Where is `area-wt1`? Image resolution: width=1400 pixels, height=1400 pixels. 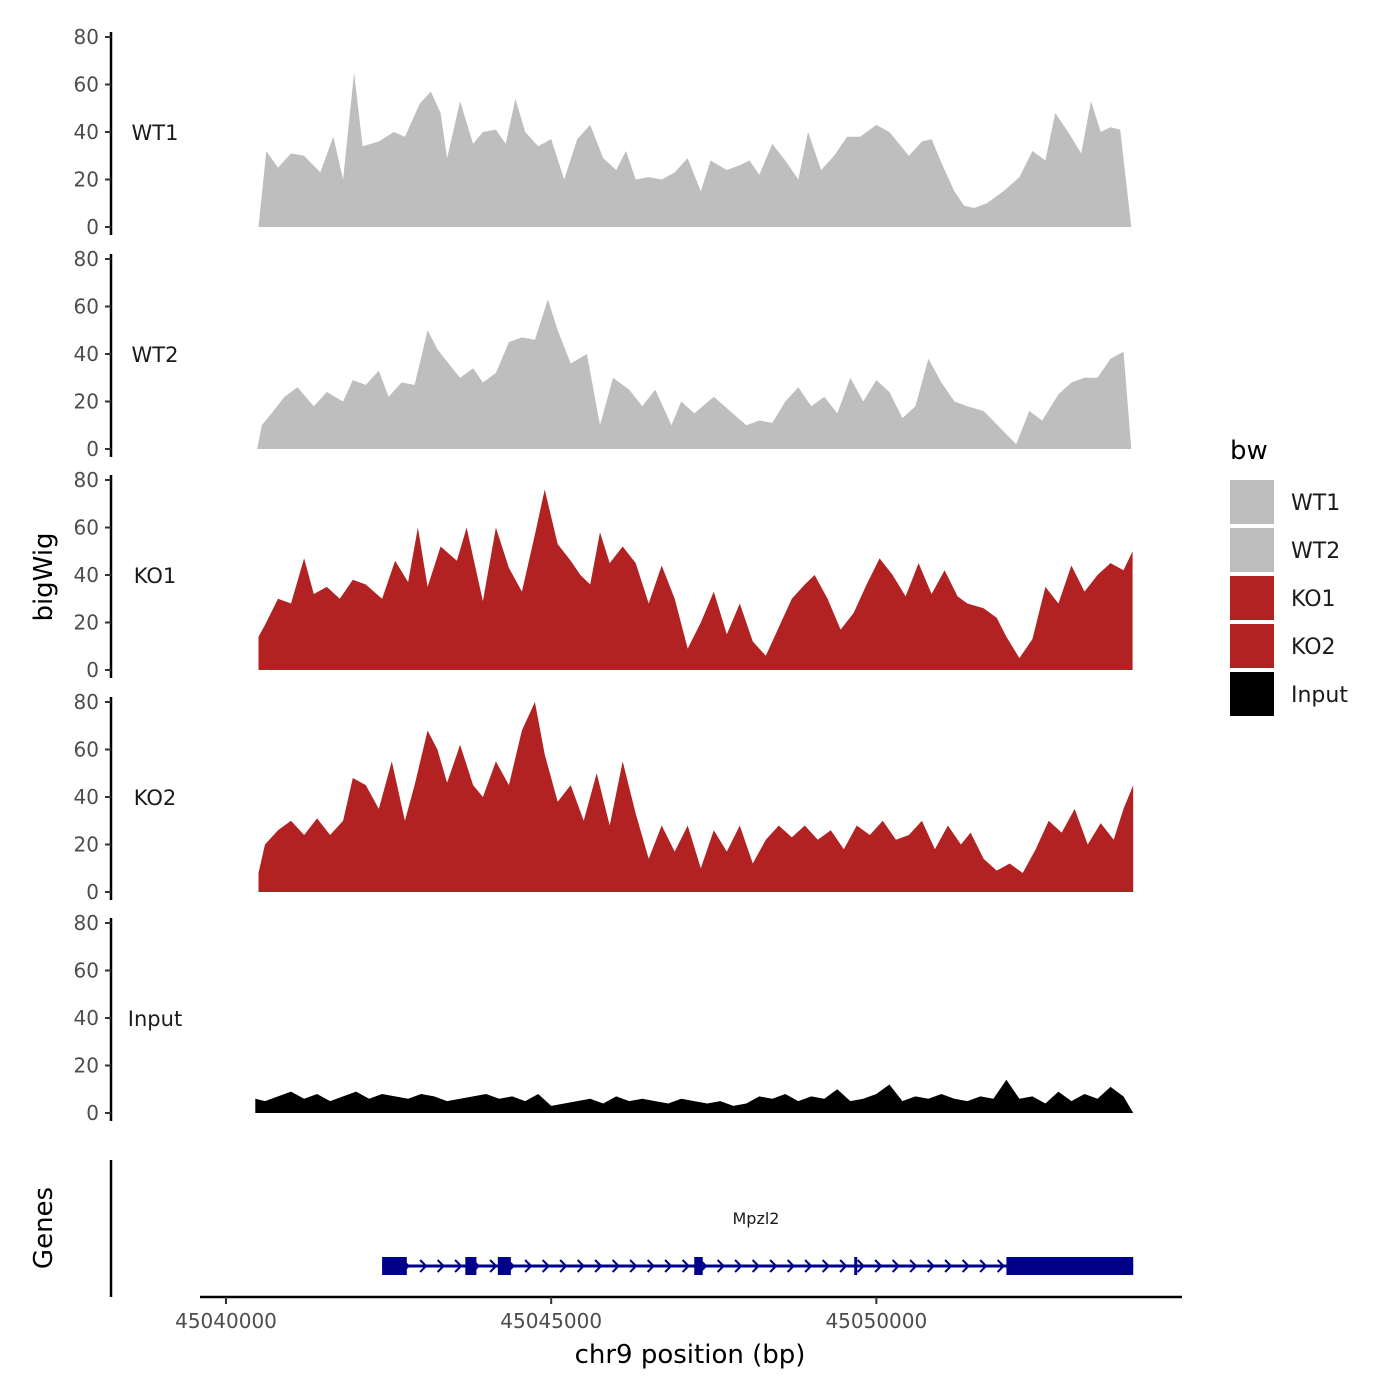 area-wt1 is located at coordinates (695, 149).